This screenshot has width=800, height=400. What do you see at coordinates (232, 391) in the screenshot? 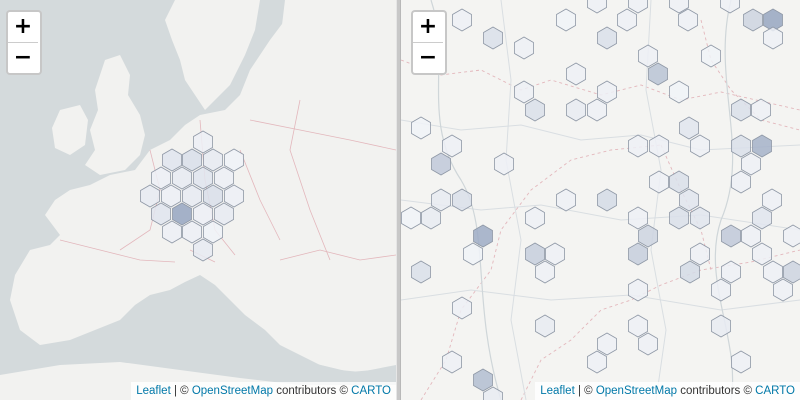
I see `openstreetmap-link: OpenStreetMap` at bounding box center [232, 391].